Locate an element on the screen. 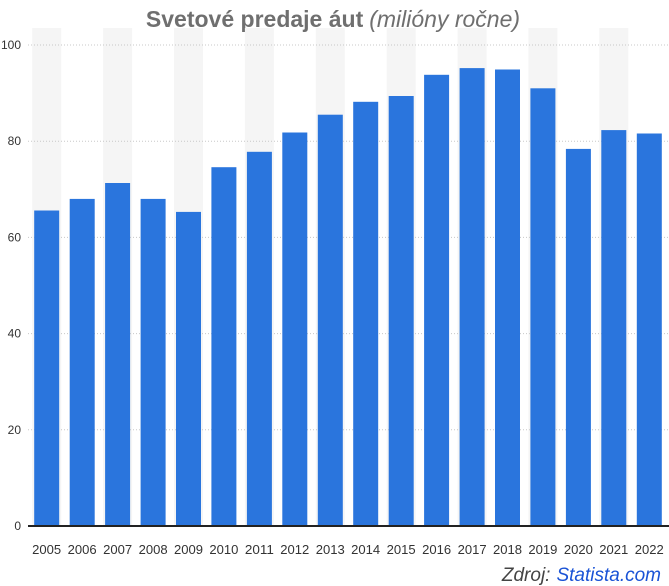 The width and height of the screenshot is (669, 586). bar-2011 is located at coordinates (259, 339).